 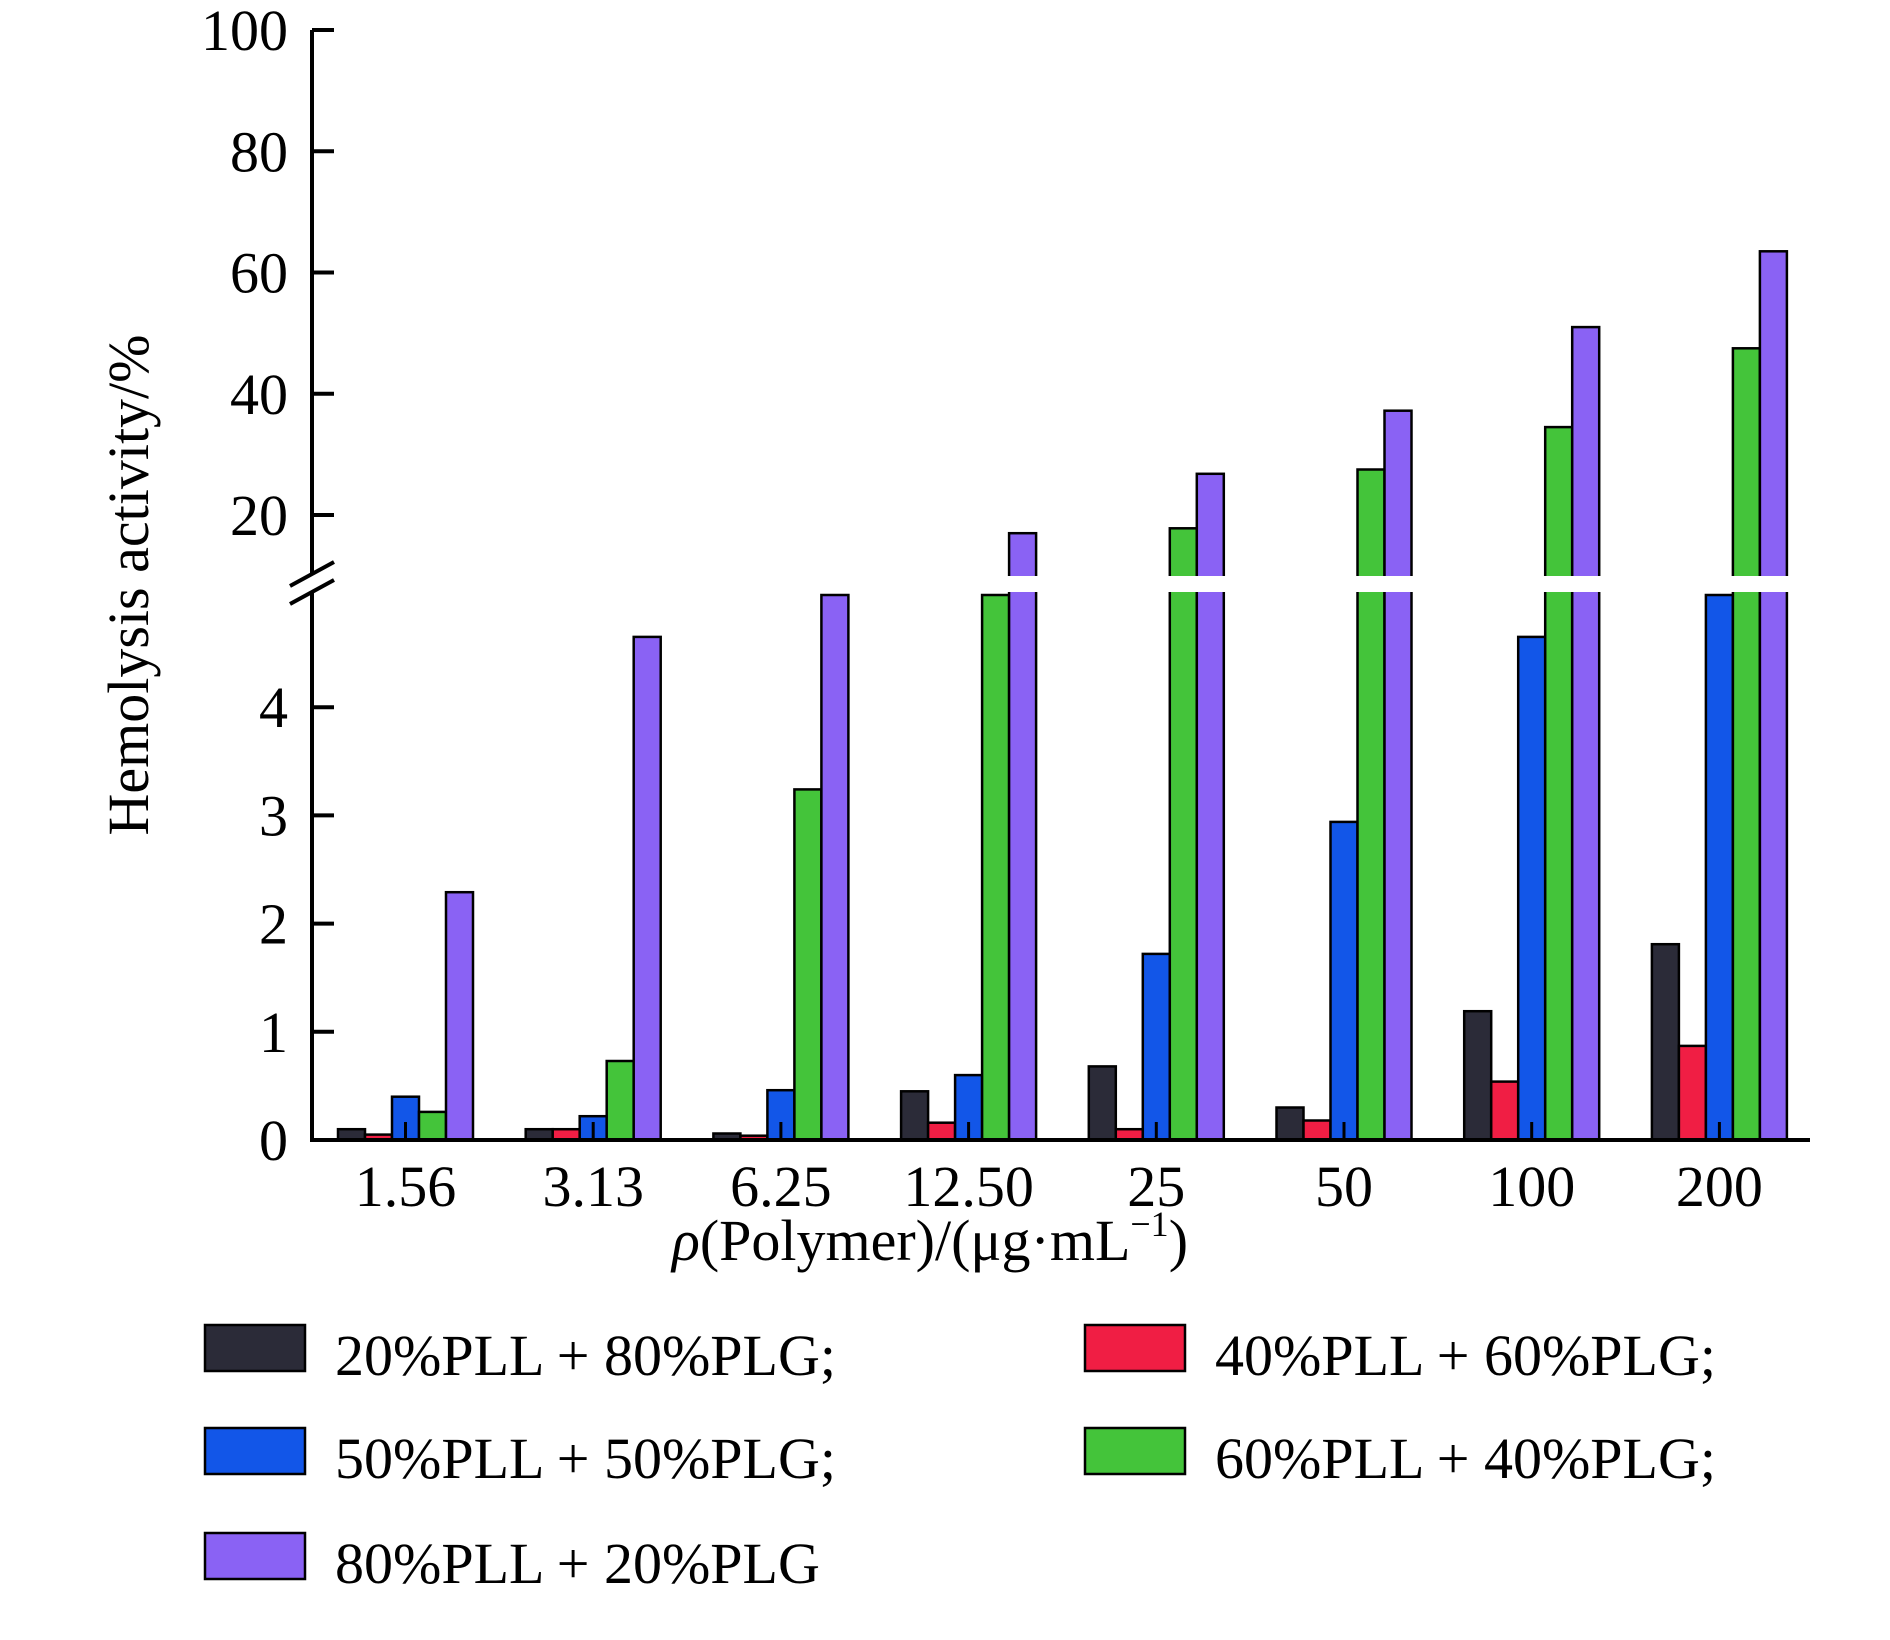 What do you see at coordinates (128, 585) in the screenshot?
I see `y-axis-title: Hemolysis activity/%` at bounding box center [128, 585].